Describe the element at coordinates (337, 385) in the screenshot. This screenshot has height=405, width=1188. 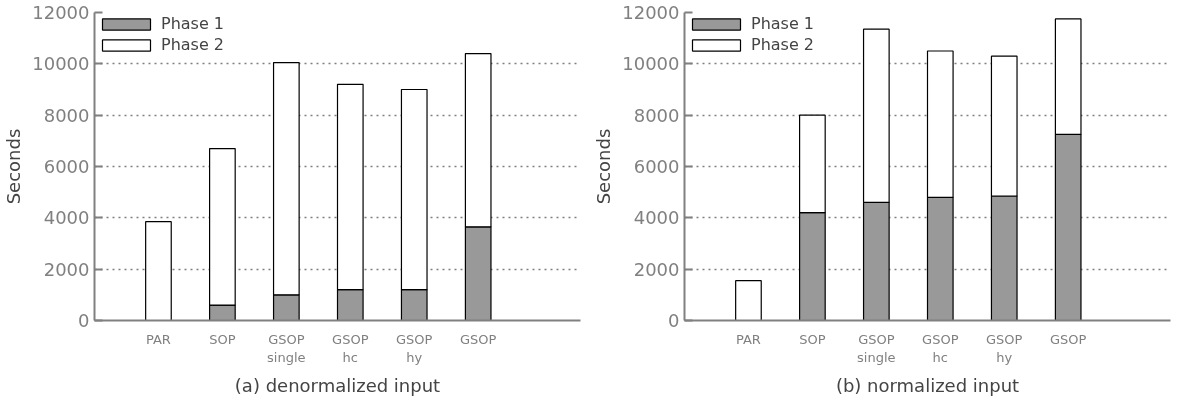
I see `text: (a) denormalized input` at that location.